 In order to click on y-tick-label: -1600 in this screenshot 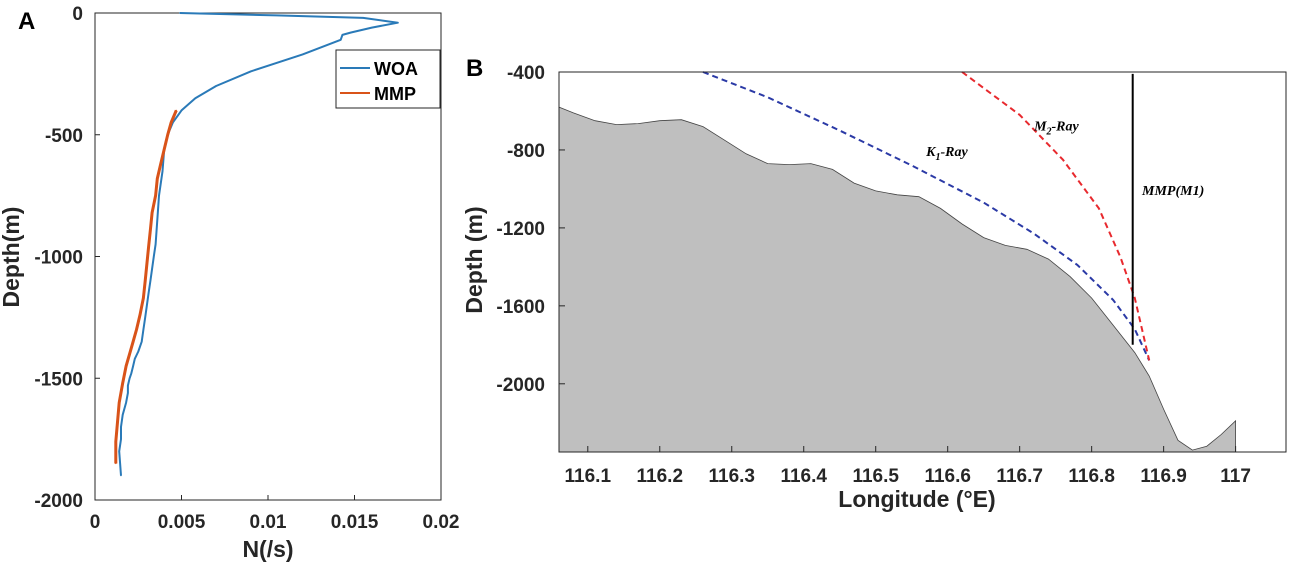, I will do `click(520, 307)`.